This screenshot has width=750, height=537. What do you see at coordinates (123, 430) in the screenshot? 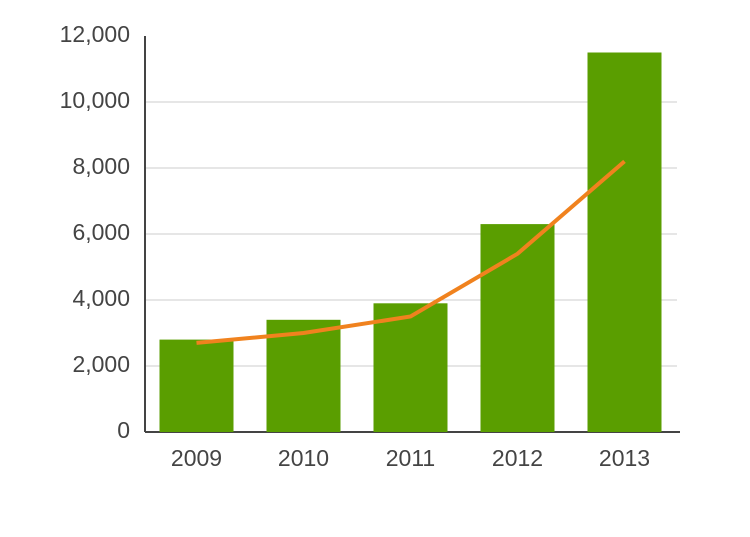
I see `y-tick-label: 0` at bounding box center [123, 430].